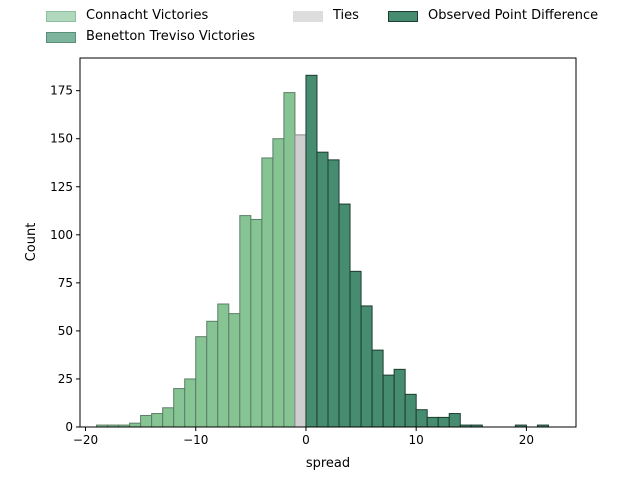 The height and width of the screenshot is (480, 640). I want to click on y-tick-label: 125, so click(61, 187).